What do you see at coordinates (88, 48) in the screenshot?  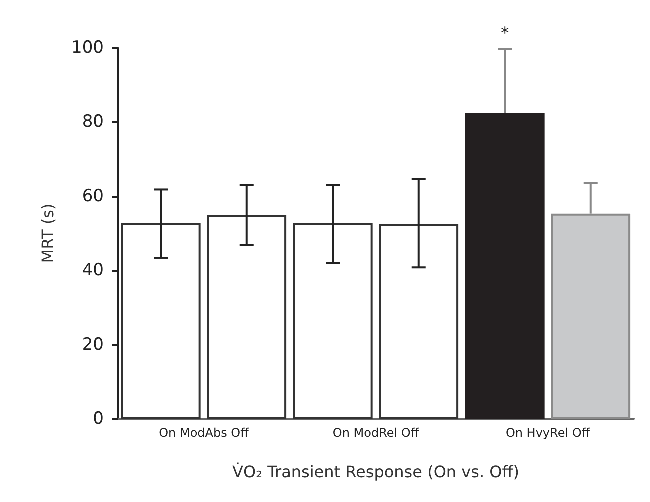 I see `y-tick-label: 100` at bounding box center [88, 48].